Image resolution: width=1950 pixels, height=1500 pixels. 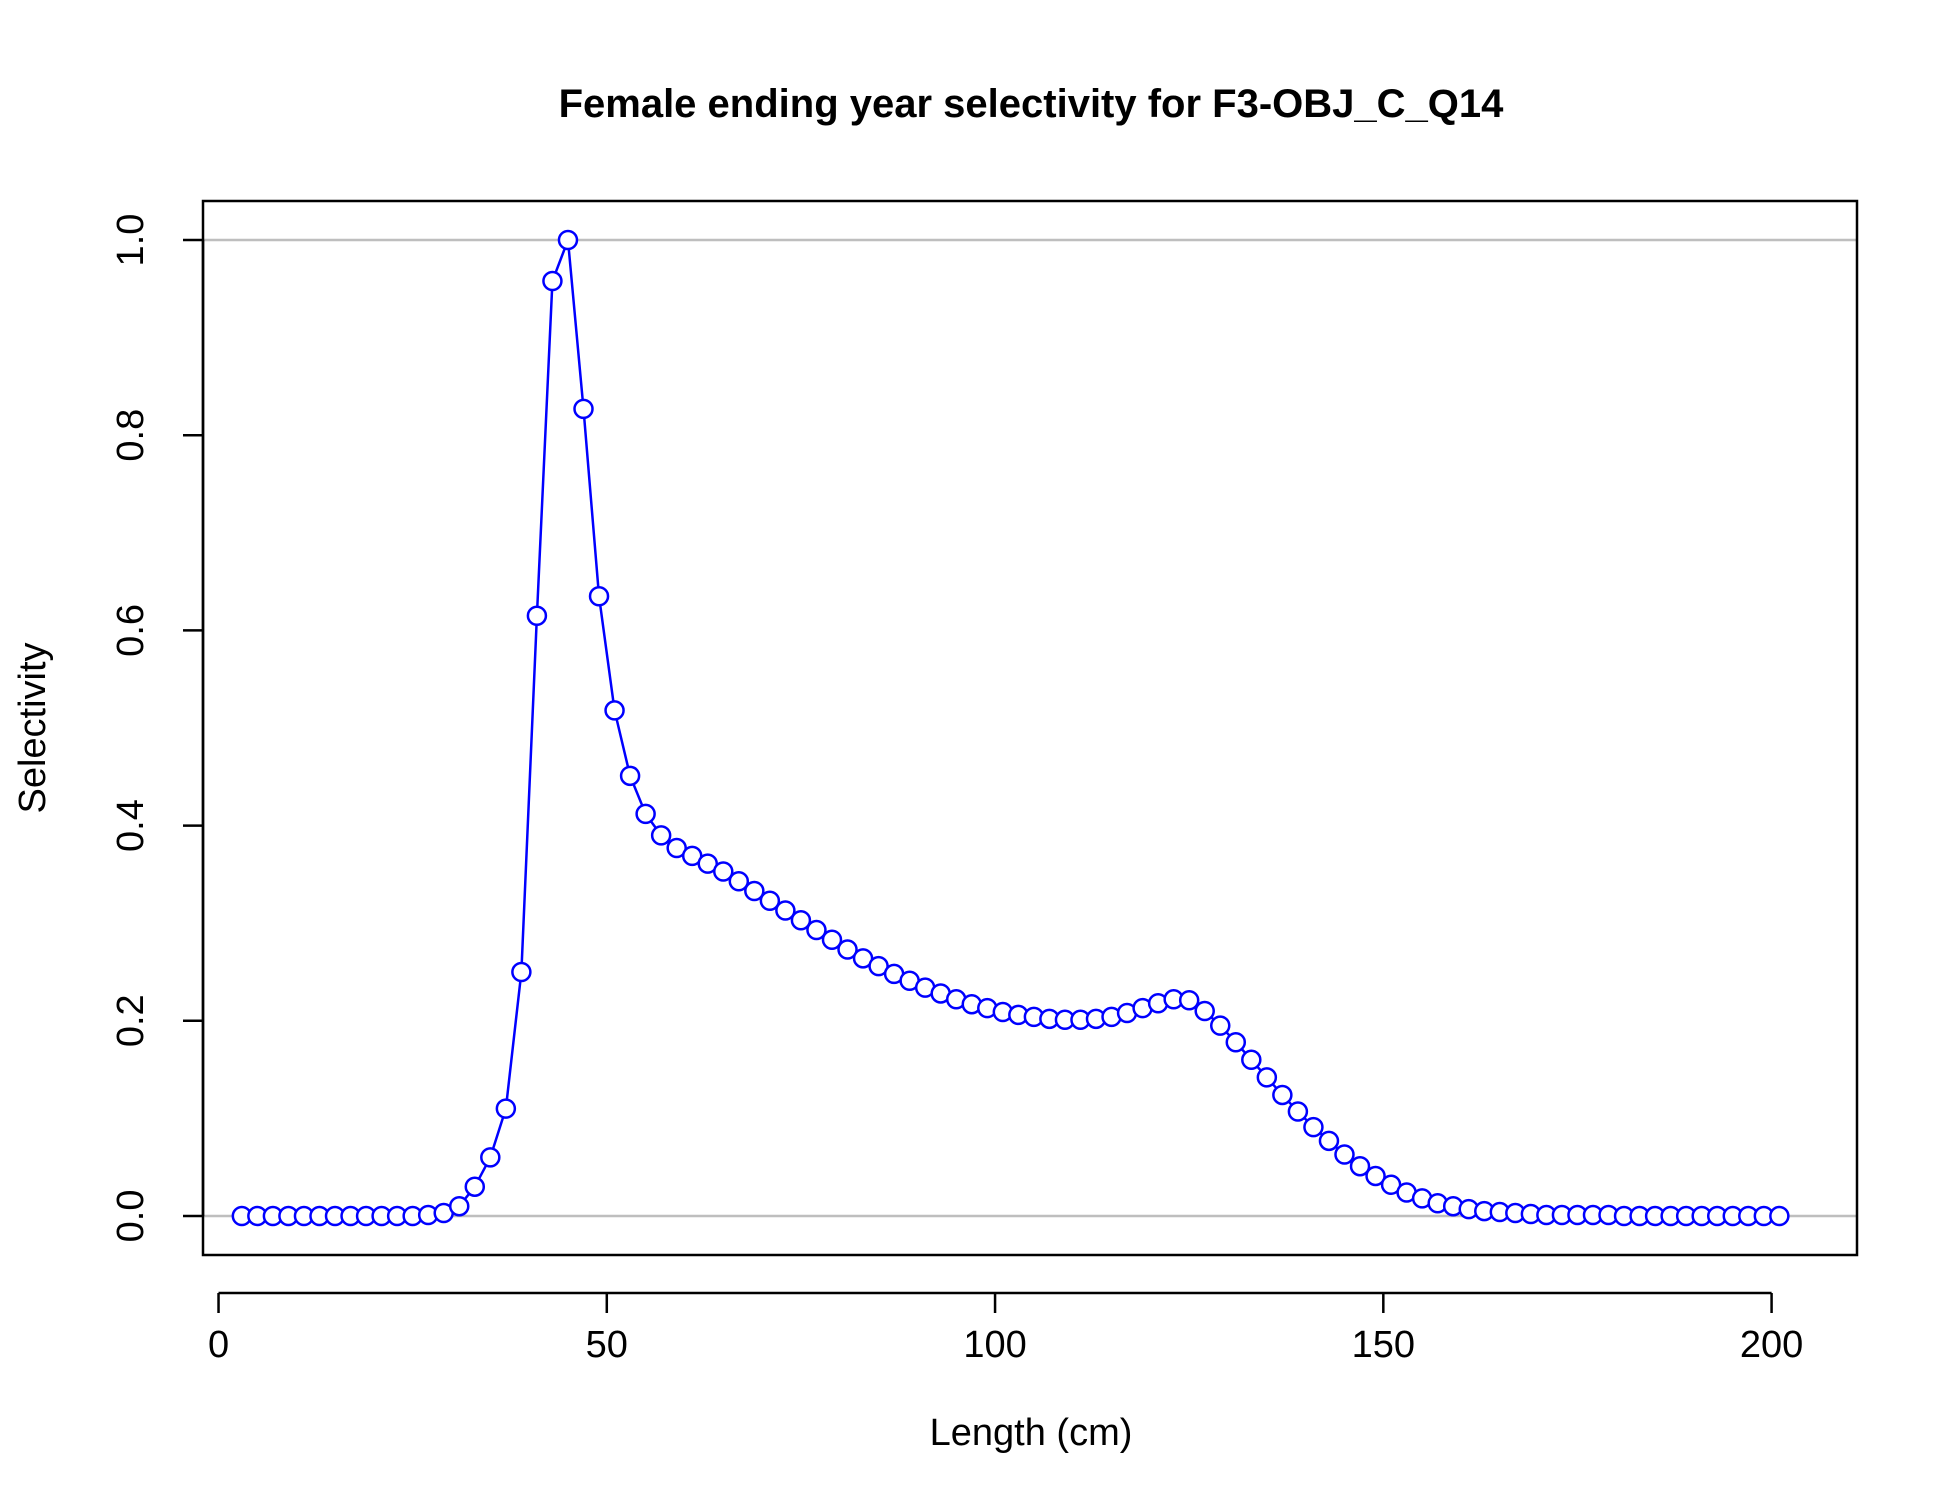 I want to click on y-tick-label: 0.6, so click(x=131, y=630).